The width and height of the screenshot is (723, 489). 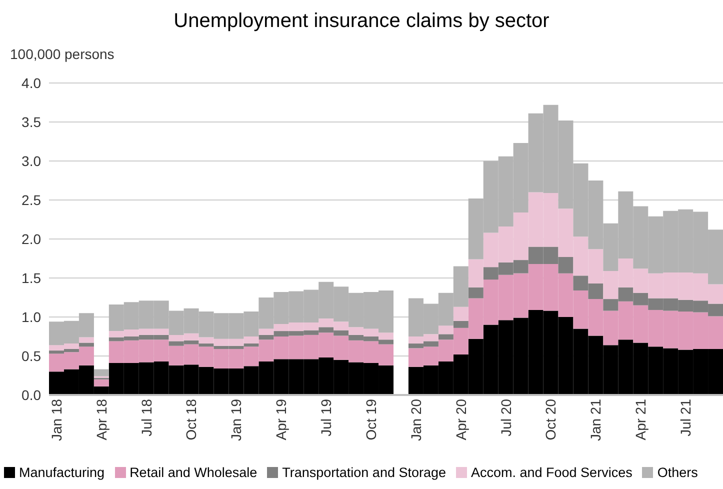 What do you see at coordinates (62, 54) in the screenshot?
I see `y-axis-title: 100,000 persons` at bounding box center [62, 54].